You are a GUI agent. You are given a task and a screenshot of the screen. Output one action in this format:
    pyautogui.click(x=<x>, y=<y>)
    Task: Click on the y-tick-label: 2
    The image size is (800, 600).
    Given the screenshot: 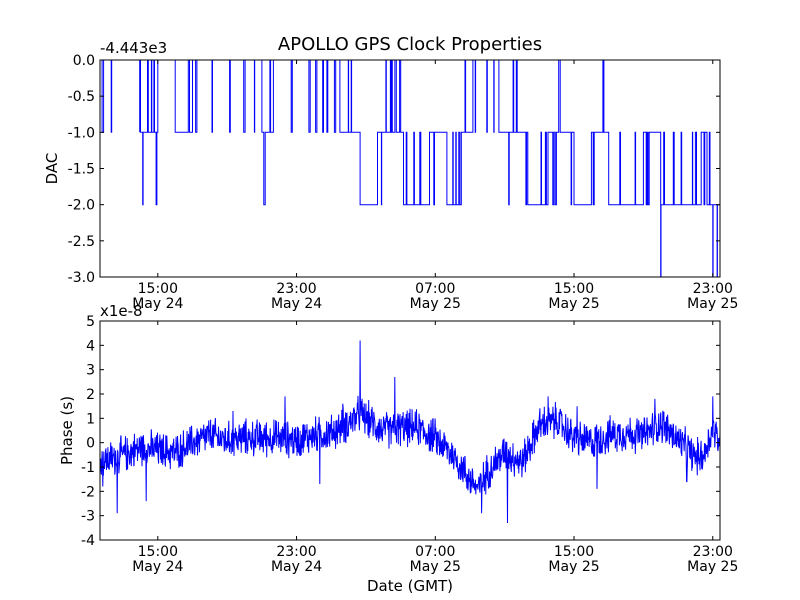 What is the action you would take?
    pyautogui.click(x=90, y=395)
    